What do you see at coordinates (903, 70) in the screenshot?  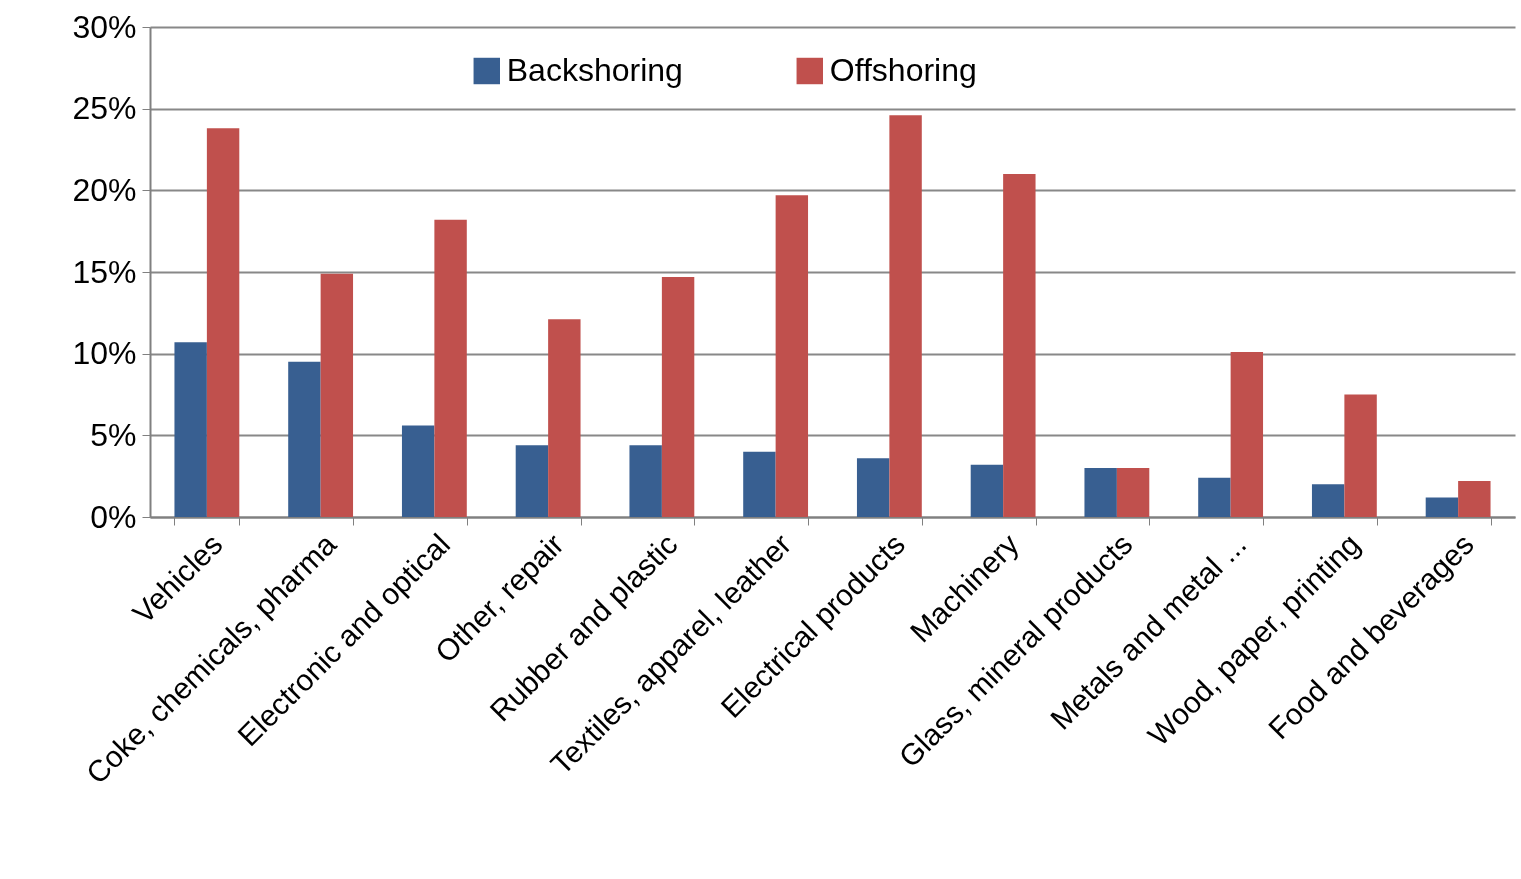 I see `legend-label: Offshoring` at bounding box center [903, 70].